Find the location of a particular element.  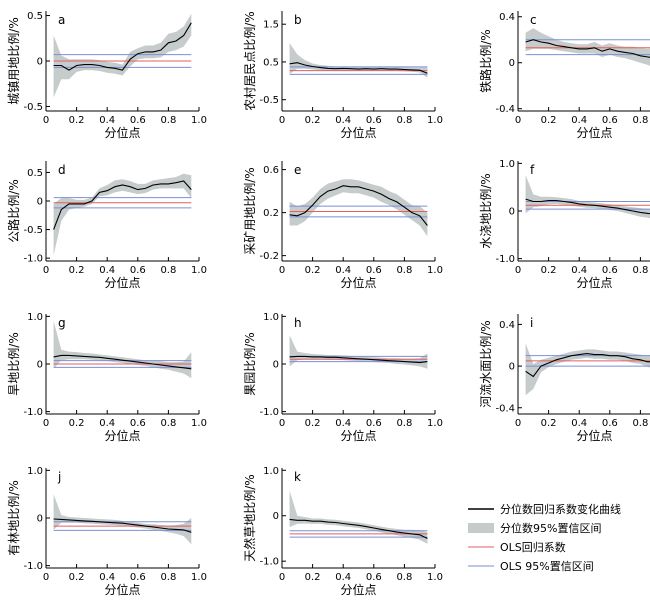

y-tick-label: 0.2 is located at coordinates (271, 213).